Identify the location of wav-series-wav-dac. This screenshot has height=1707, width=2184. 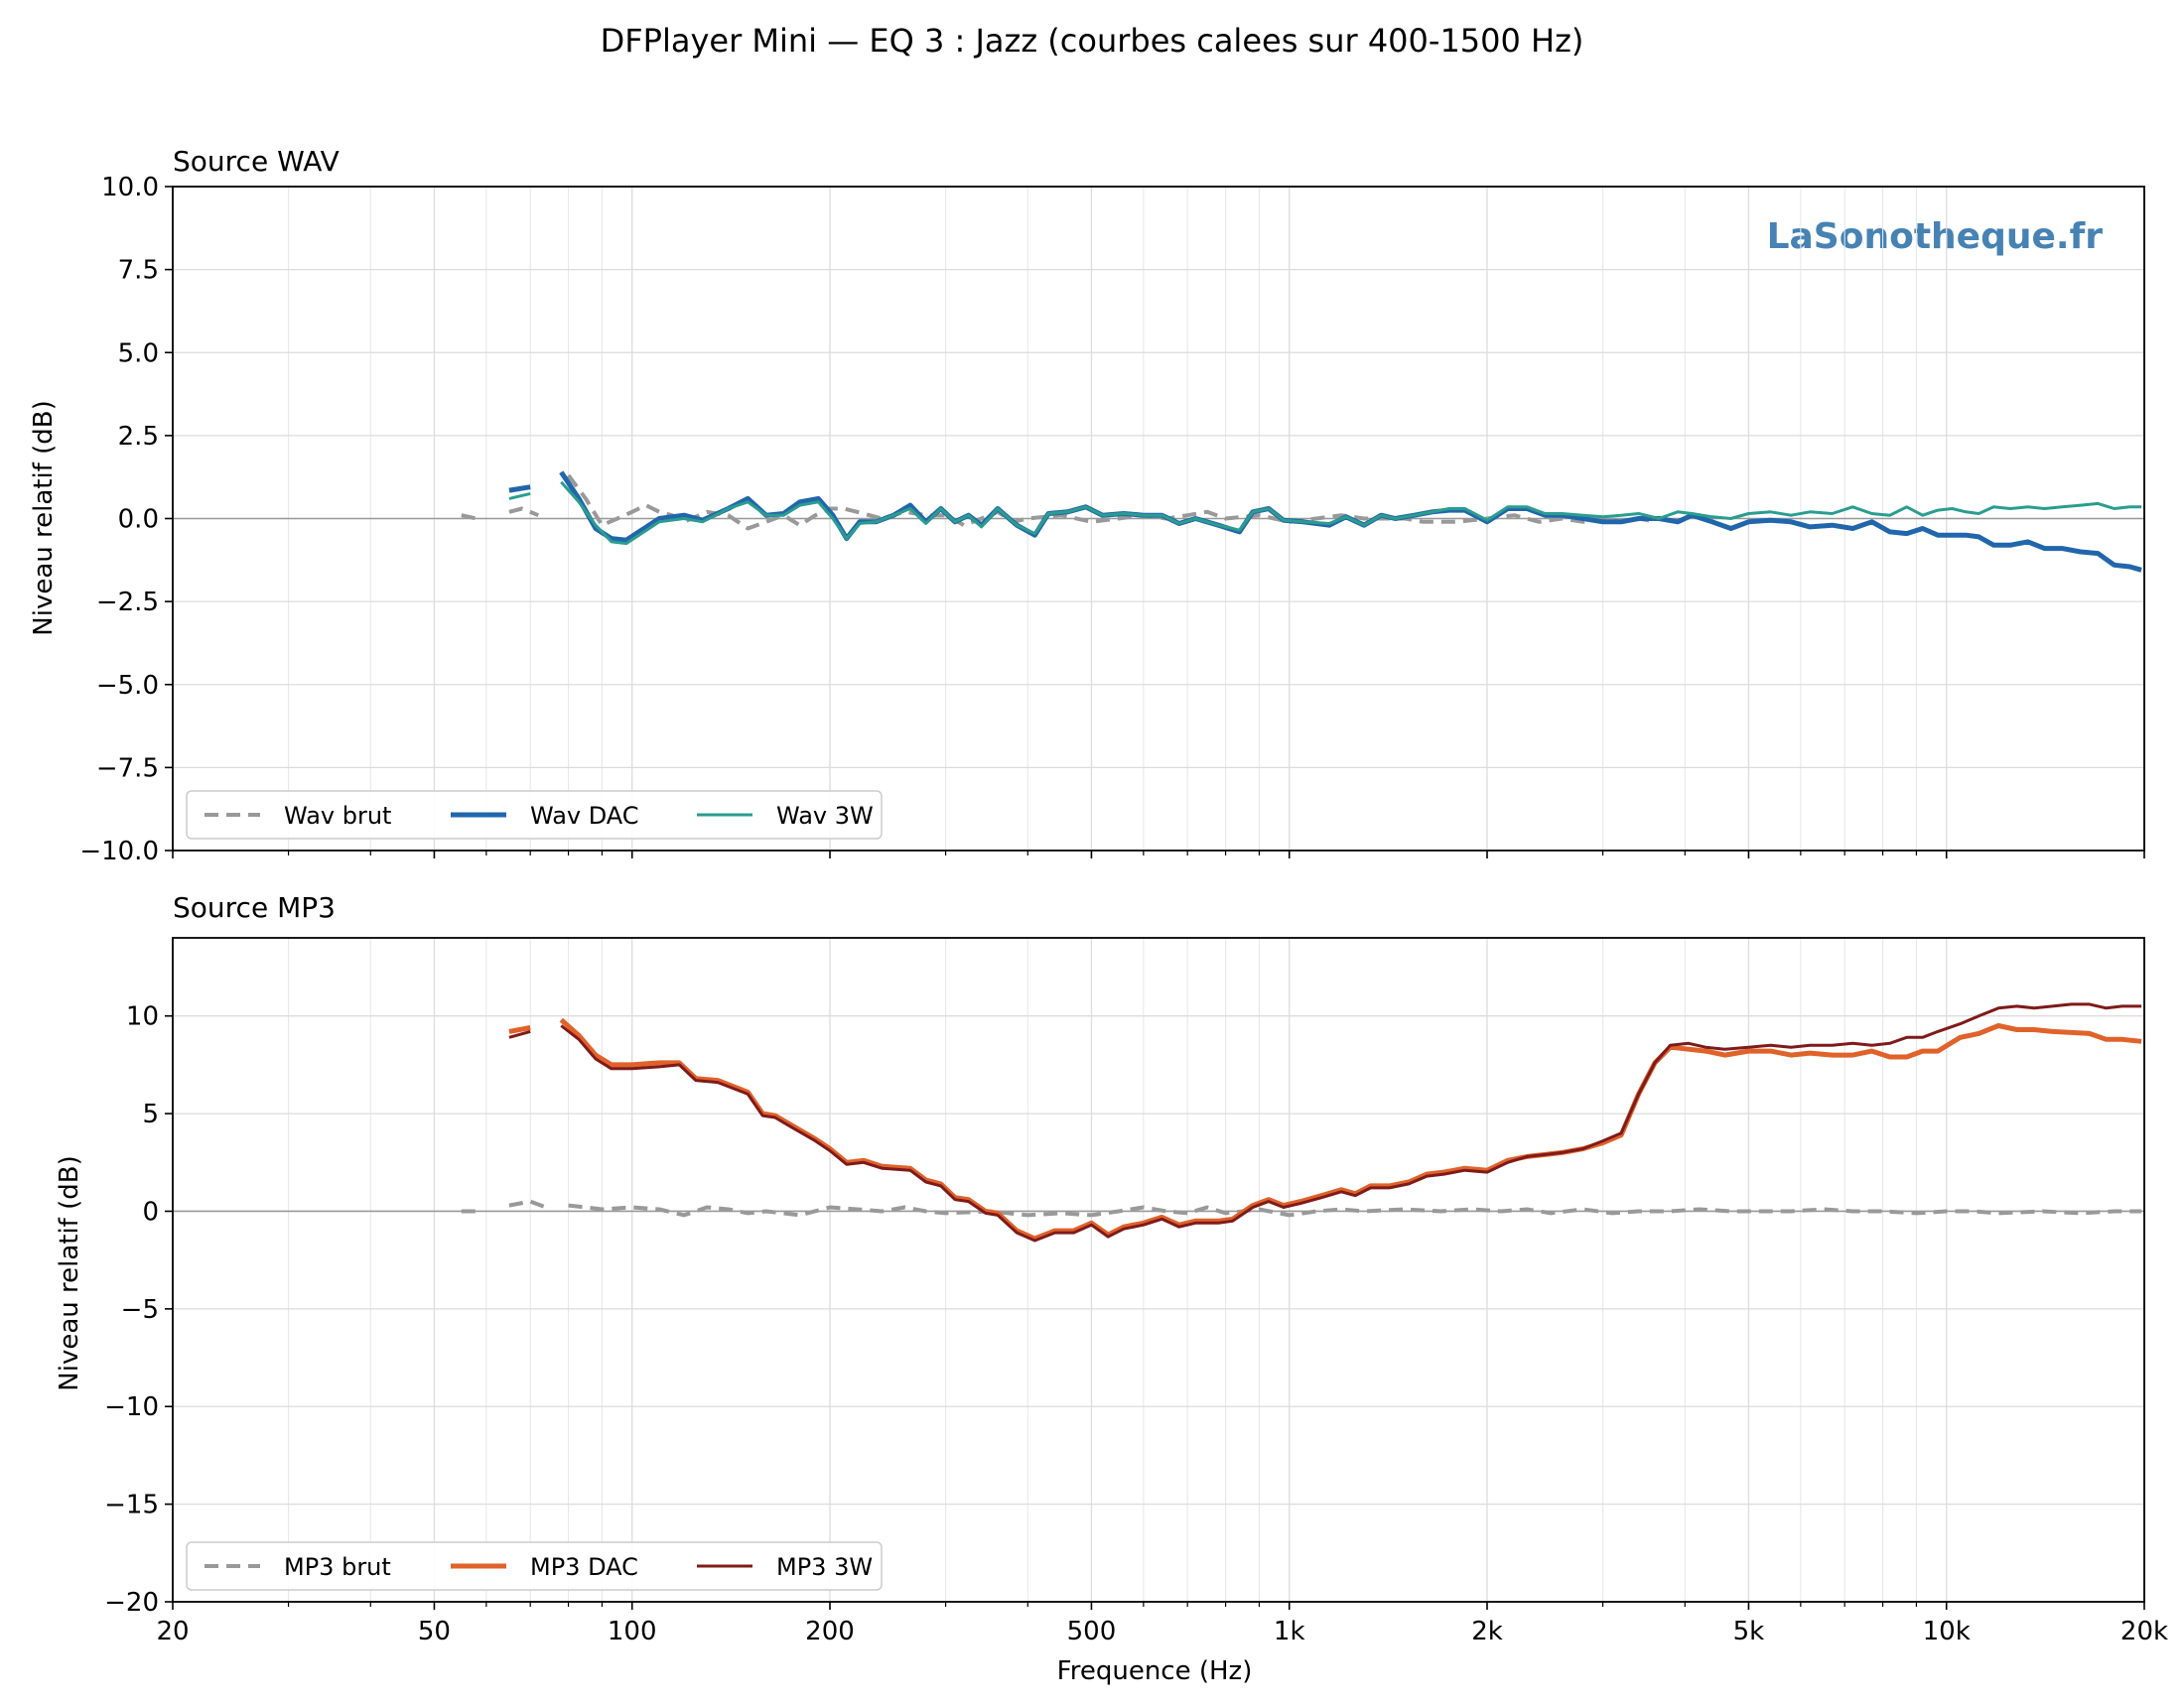
(1325, 521).